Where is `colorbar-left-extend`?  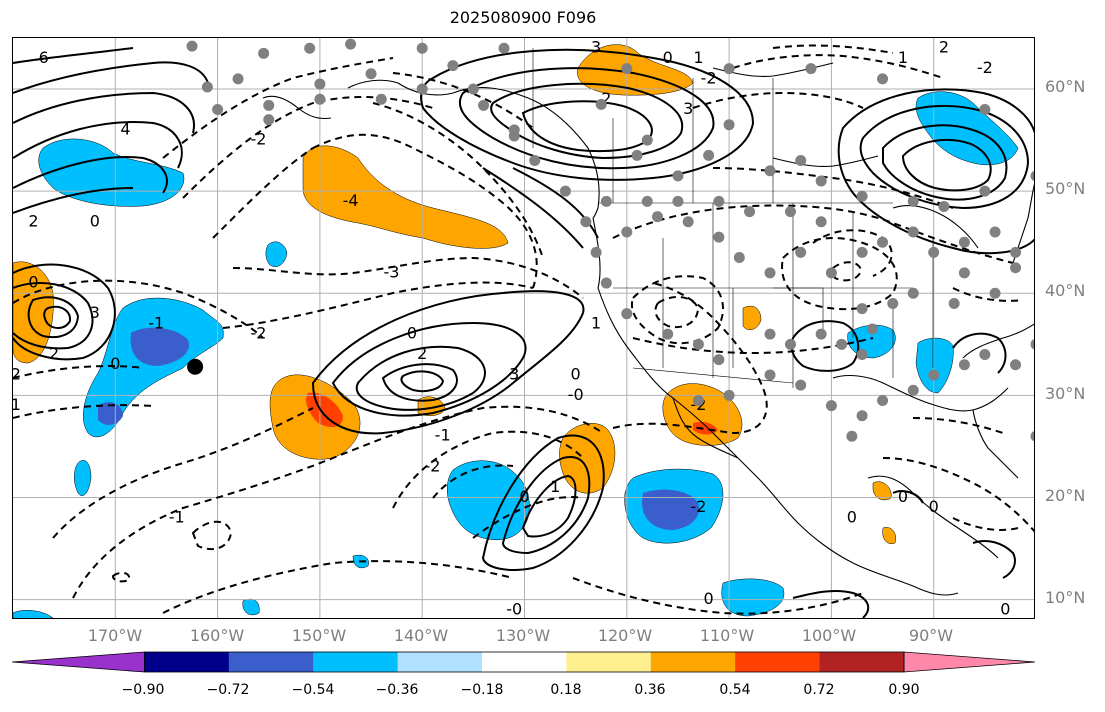 colorbar-left-extend is located at coordinates (78, 662).